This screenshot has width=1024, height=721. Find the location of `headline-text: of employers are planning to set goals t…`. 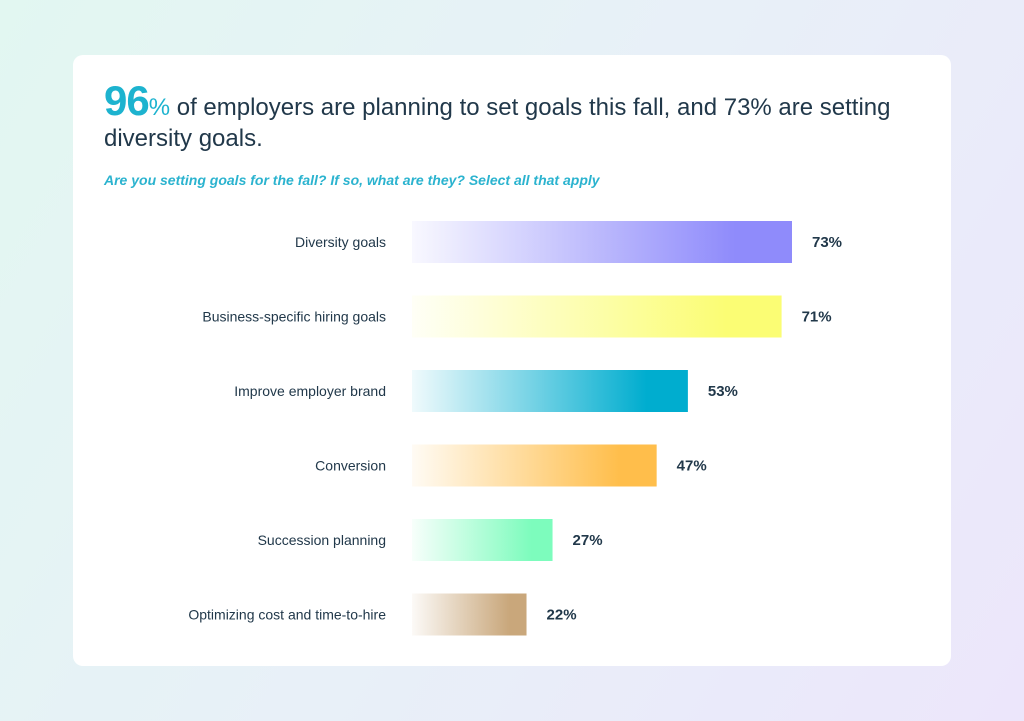

headline-text: of employers are planning to set goals t… is located at coordinates (497, 123).